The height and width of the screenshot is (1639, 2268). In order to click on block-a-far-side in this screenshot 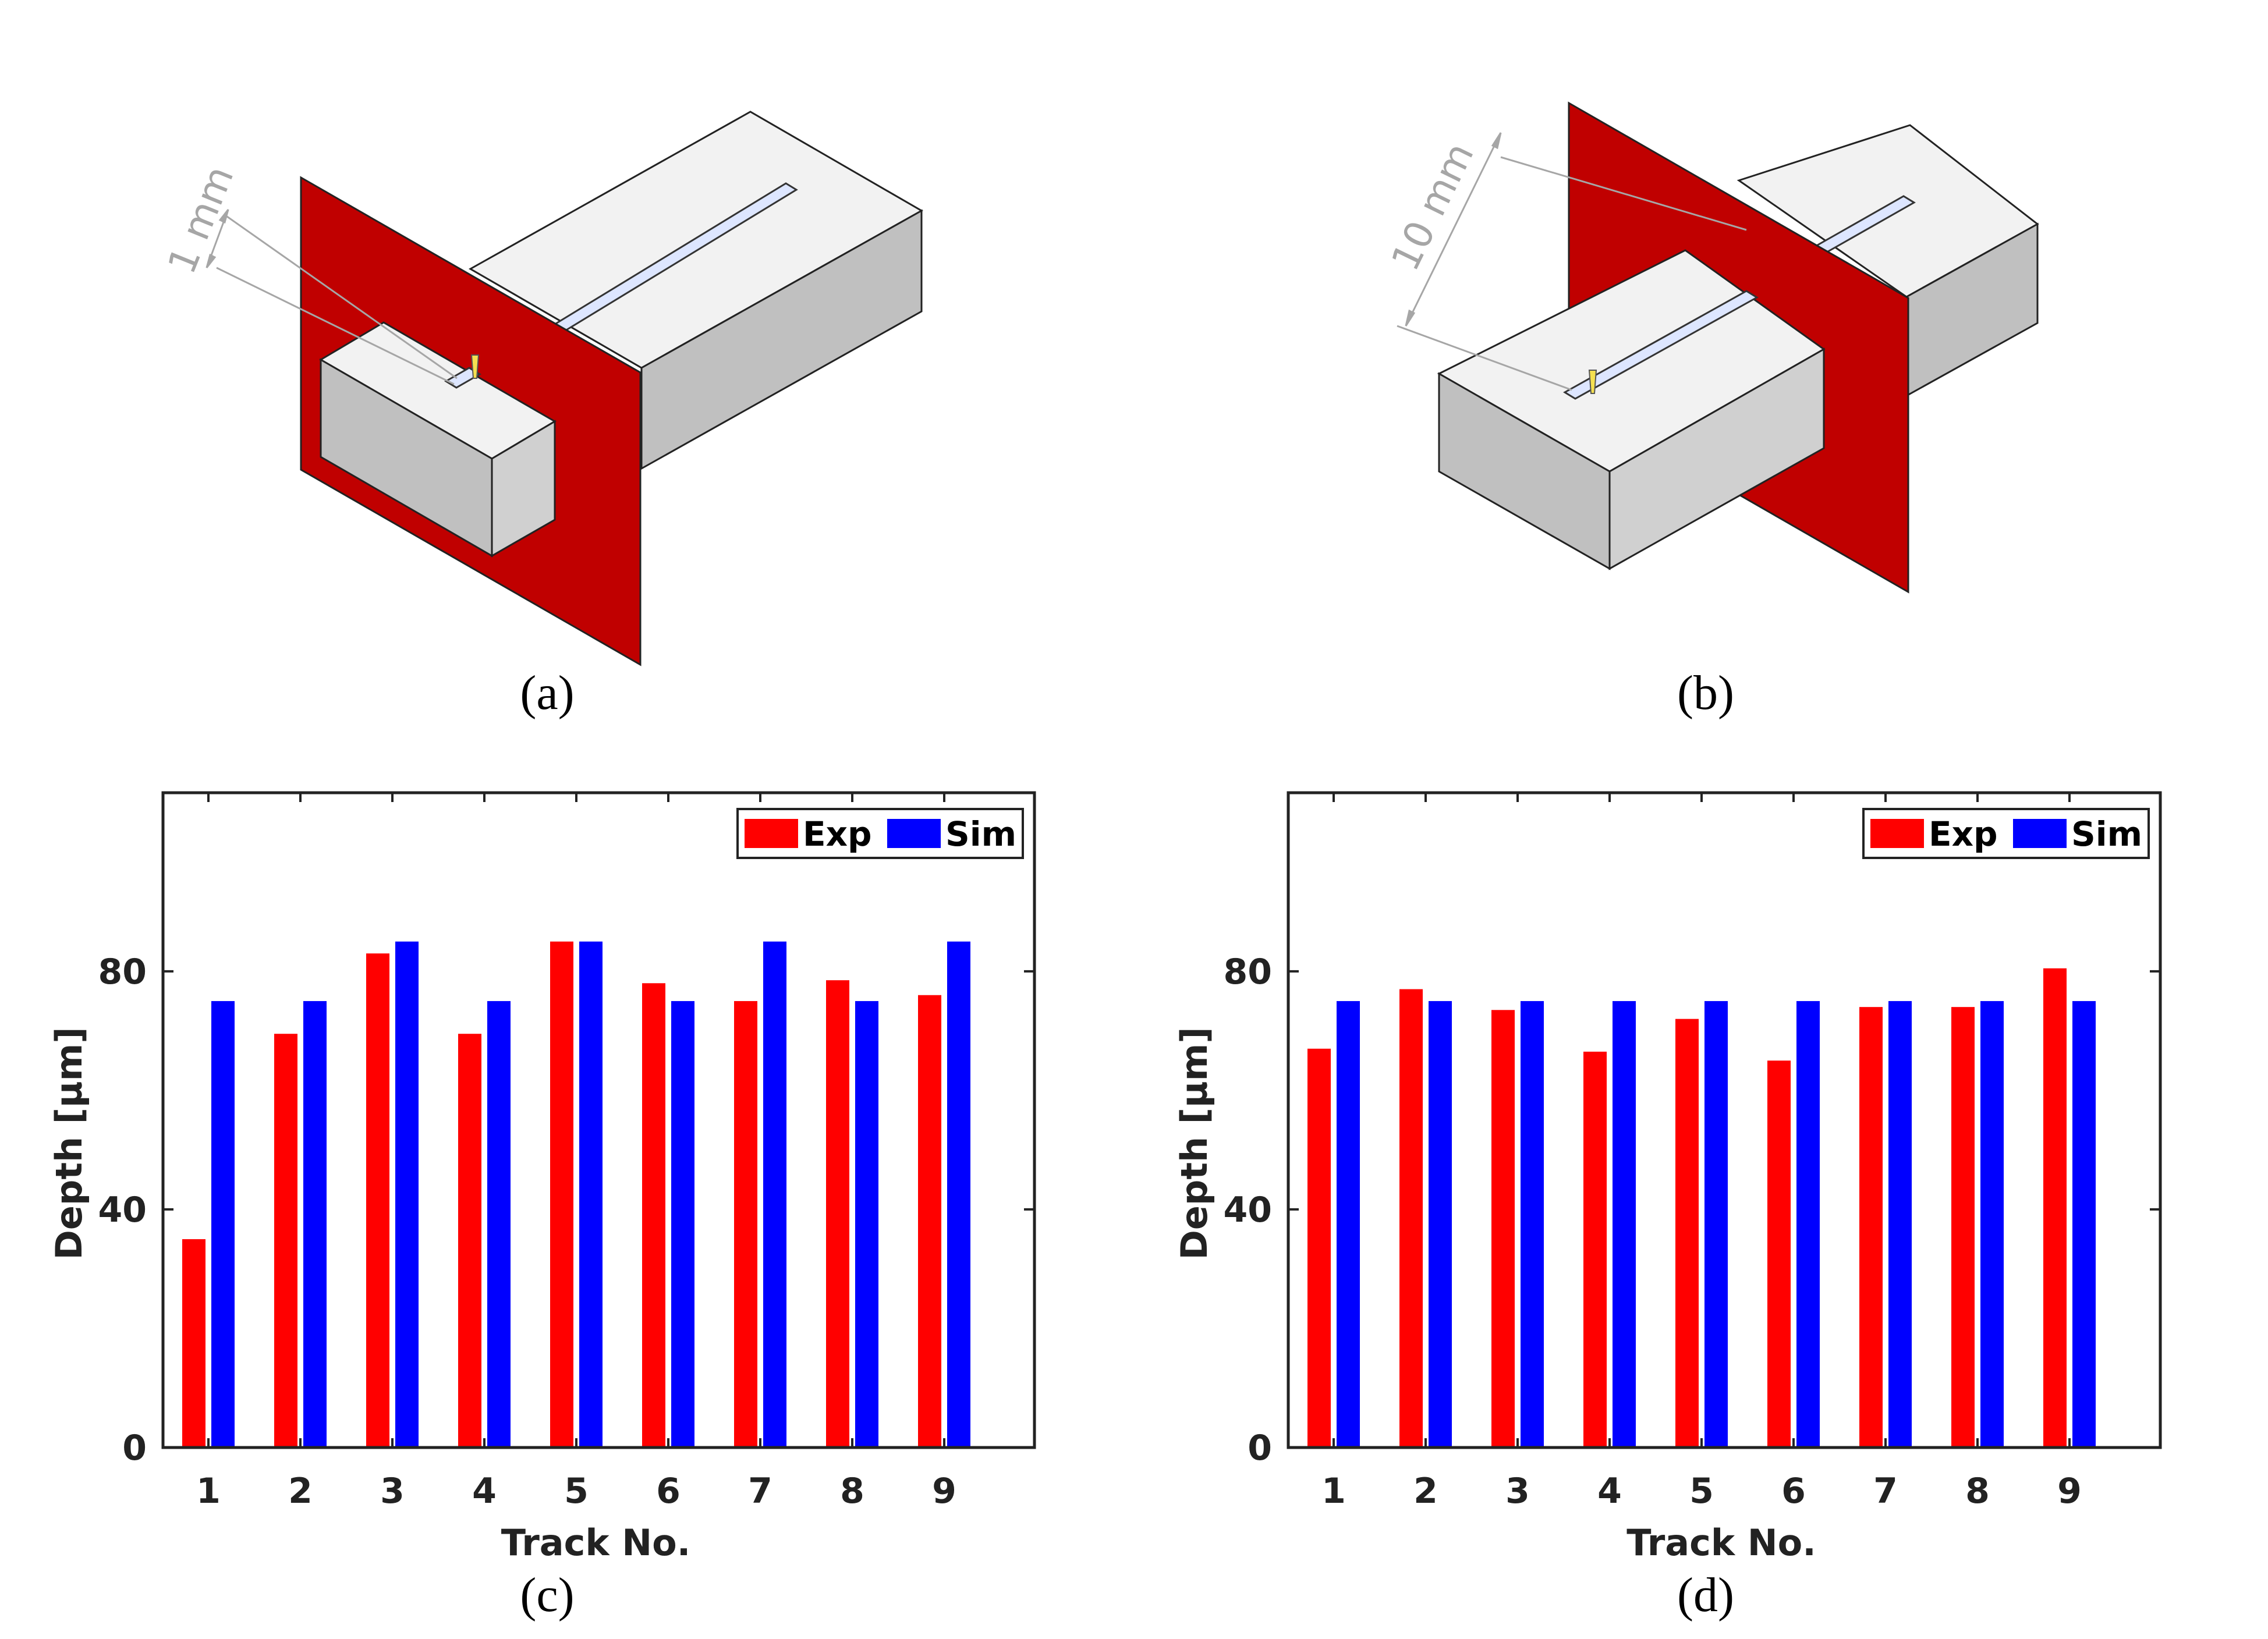, I will do `click(781, 339)`.